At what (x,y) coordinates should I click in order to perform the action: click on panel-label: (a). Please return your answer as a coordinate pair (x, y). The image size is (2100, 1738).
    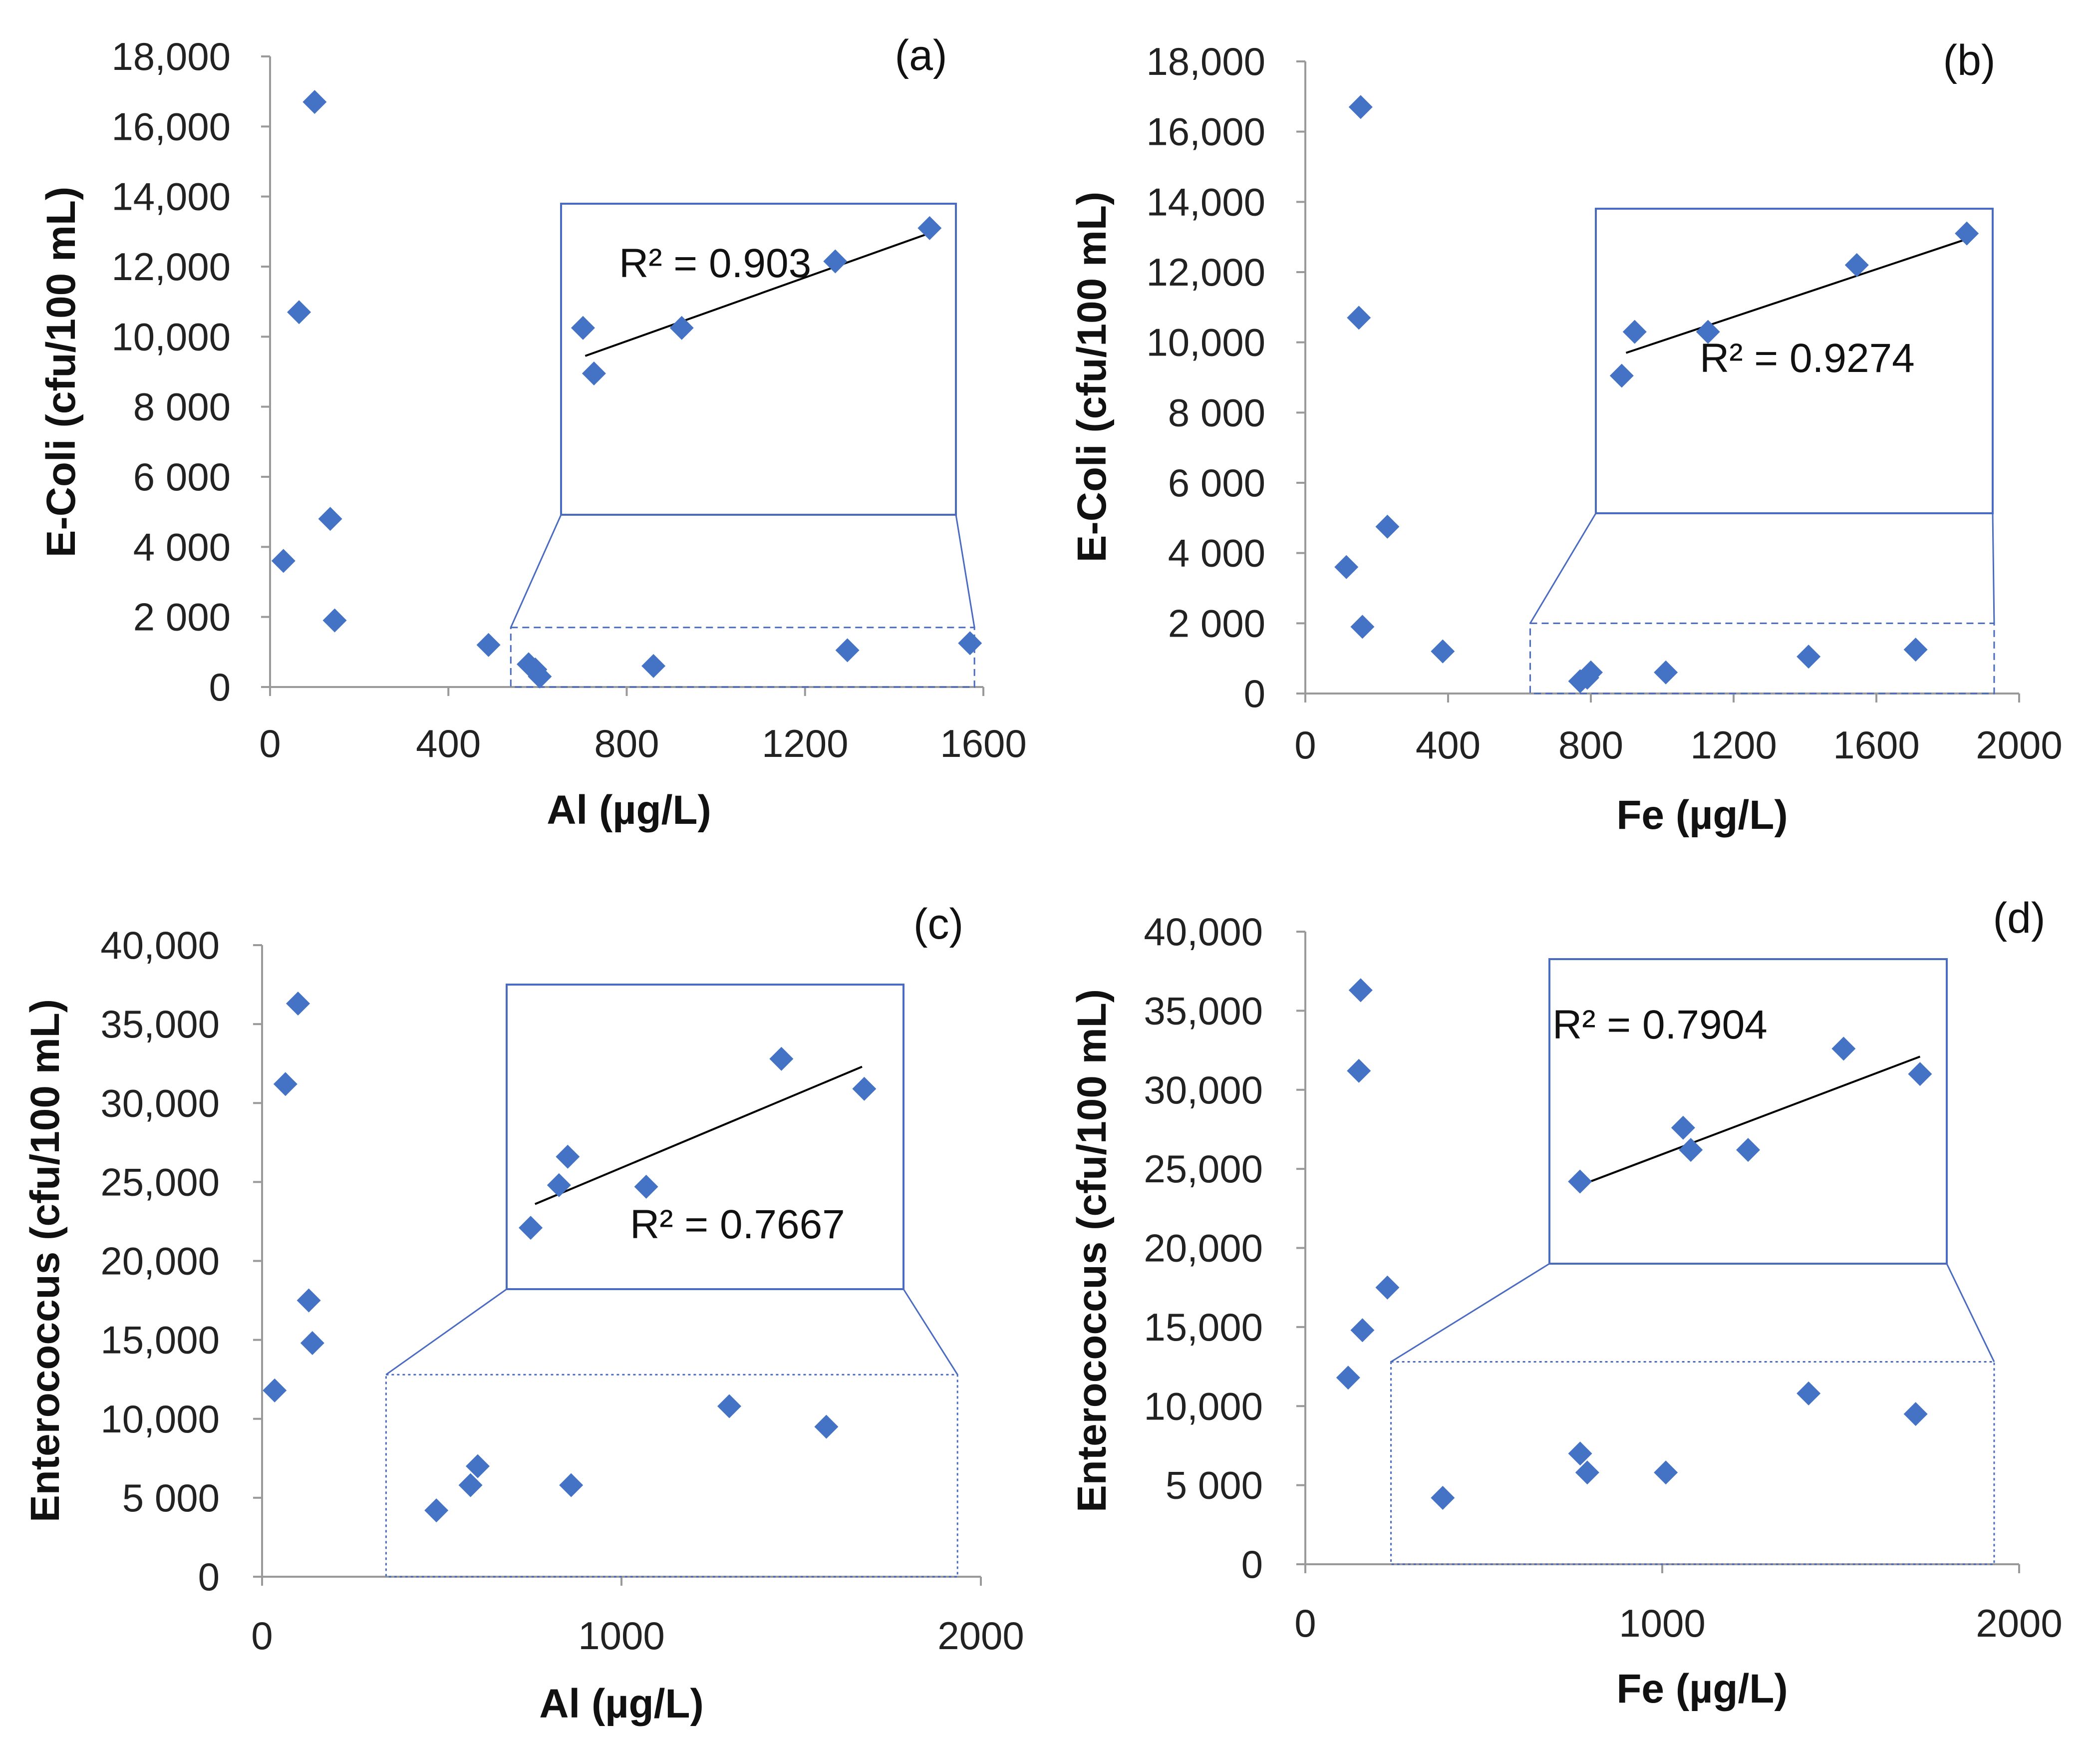
    Looking at the image, I should click on (921, 55).